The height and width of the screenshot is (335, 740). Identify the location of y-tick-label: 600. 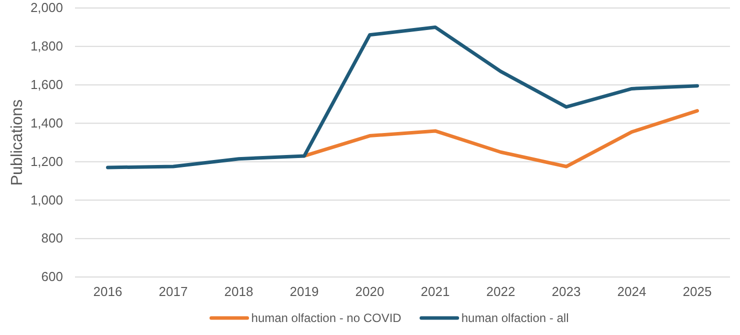
(52, 276).